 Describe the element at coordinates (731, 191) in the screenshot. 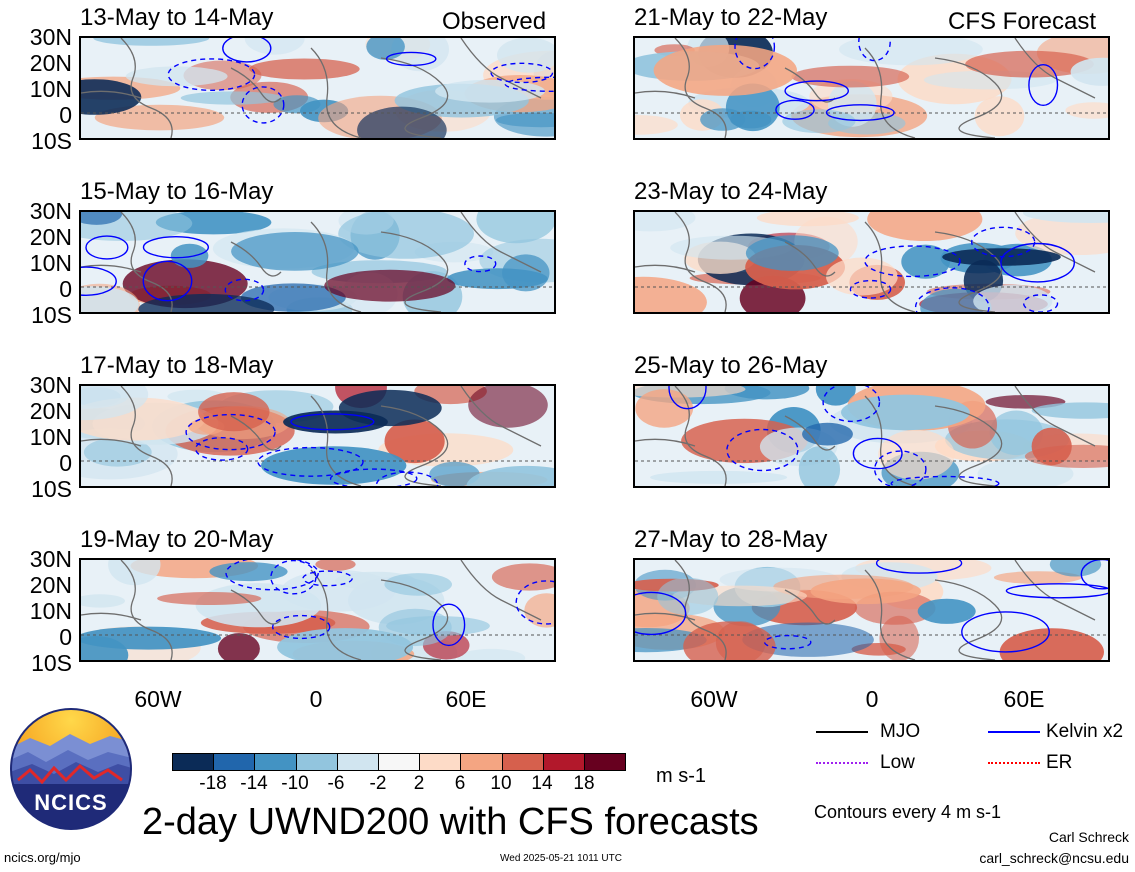

I see `panel-date: 23-May to 24-May` at that location.